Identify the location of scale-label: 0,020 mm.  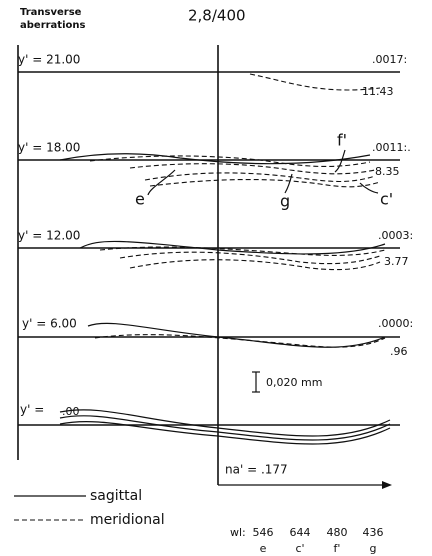
(294, 382).